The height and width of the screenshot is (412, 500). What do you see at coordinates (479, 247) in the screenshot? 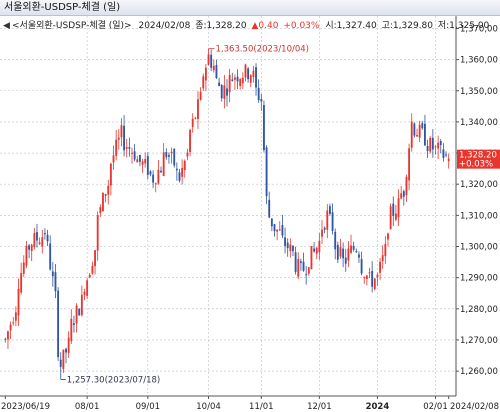
I see `y-tick-label: 1,300,00` at bounding box center [479, 247].